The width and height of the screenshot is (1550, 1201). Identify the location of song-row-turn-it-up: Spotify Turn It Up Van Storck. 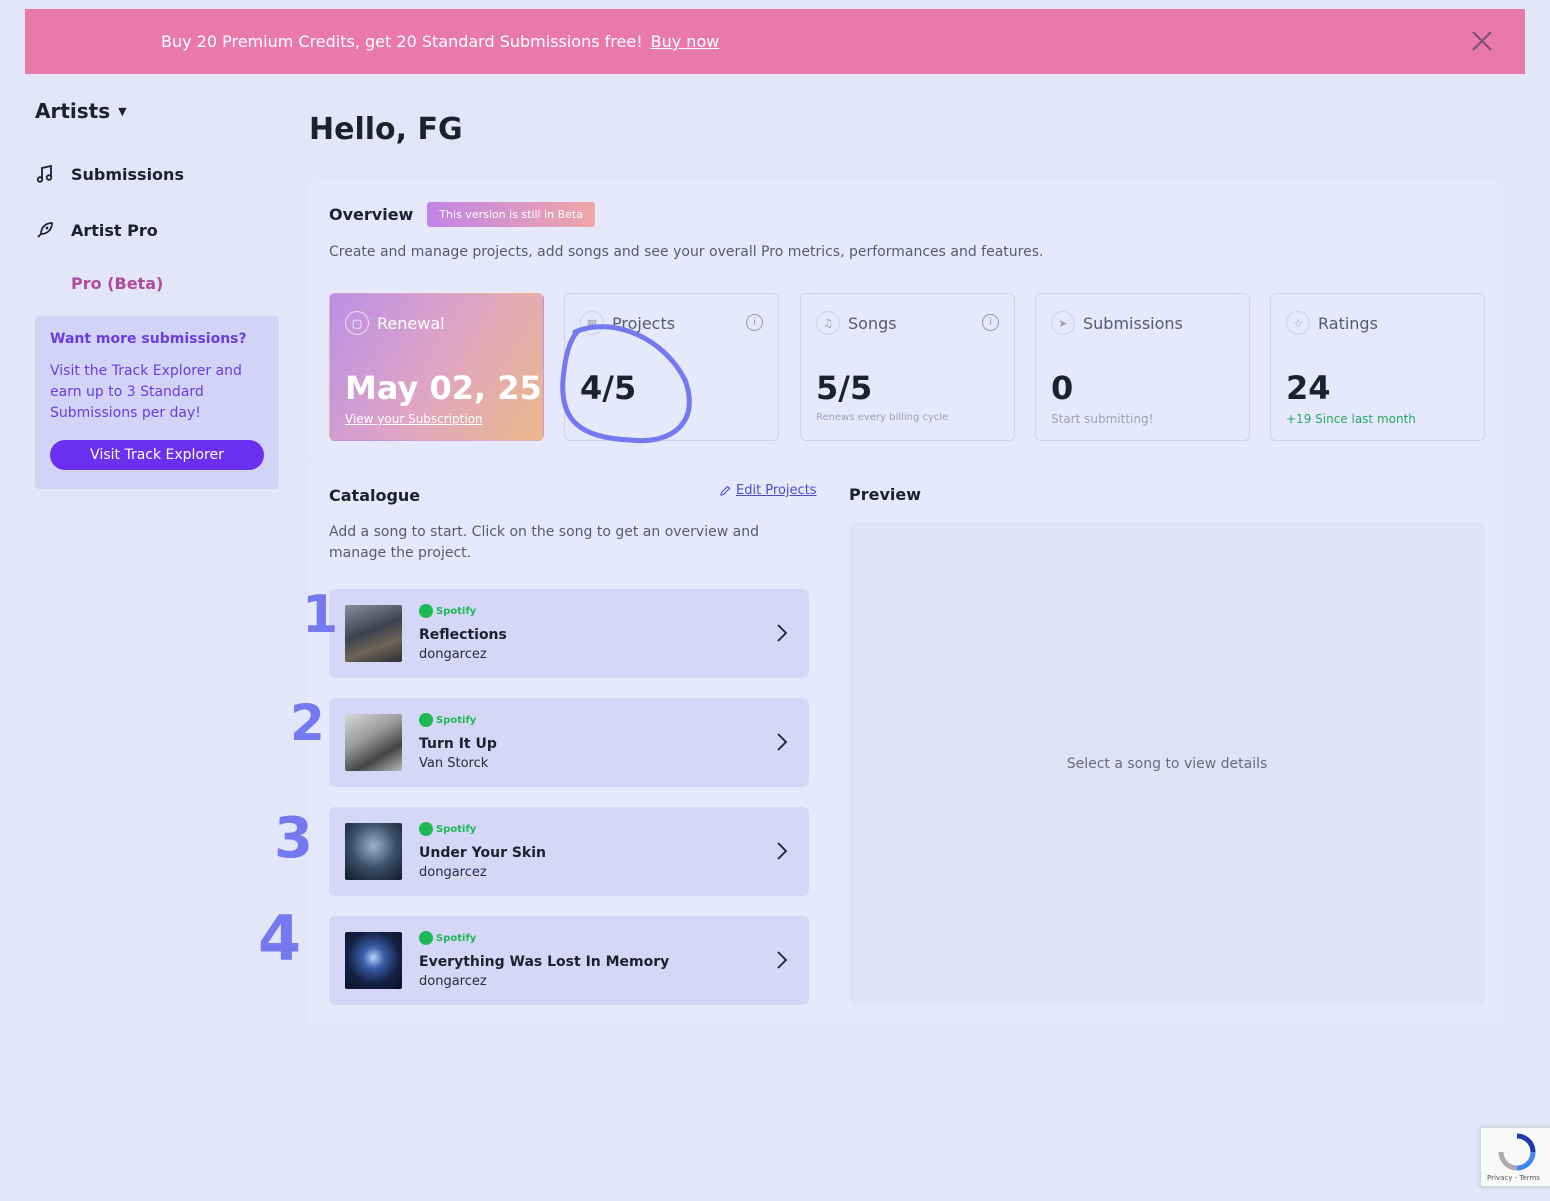
(569, 742).